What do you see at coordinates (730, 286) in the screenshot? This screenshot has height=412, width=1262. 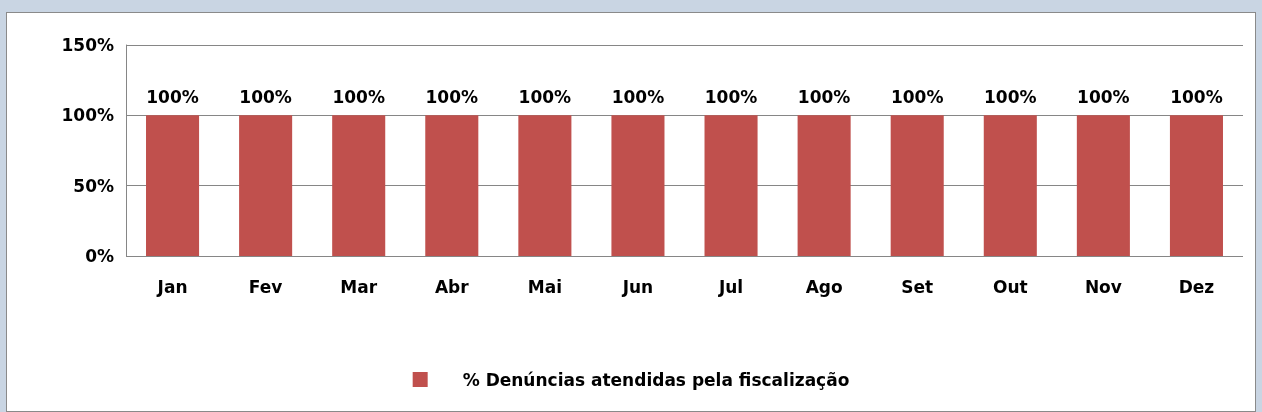 I see `x-tick-label: Jul` at bounding box center [730, 286].